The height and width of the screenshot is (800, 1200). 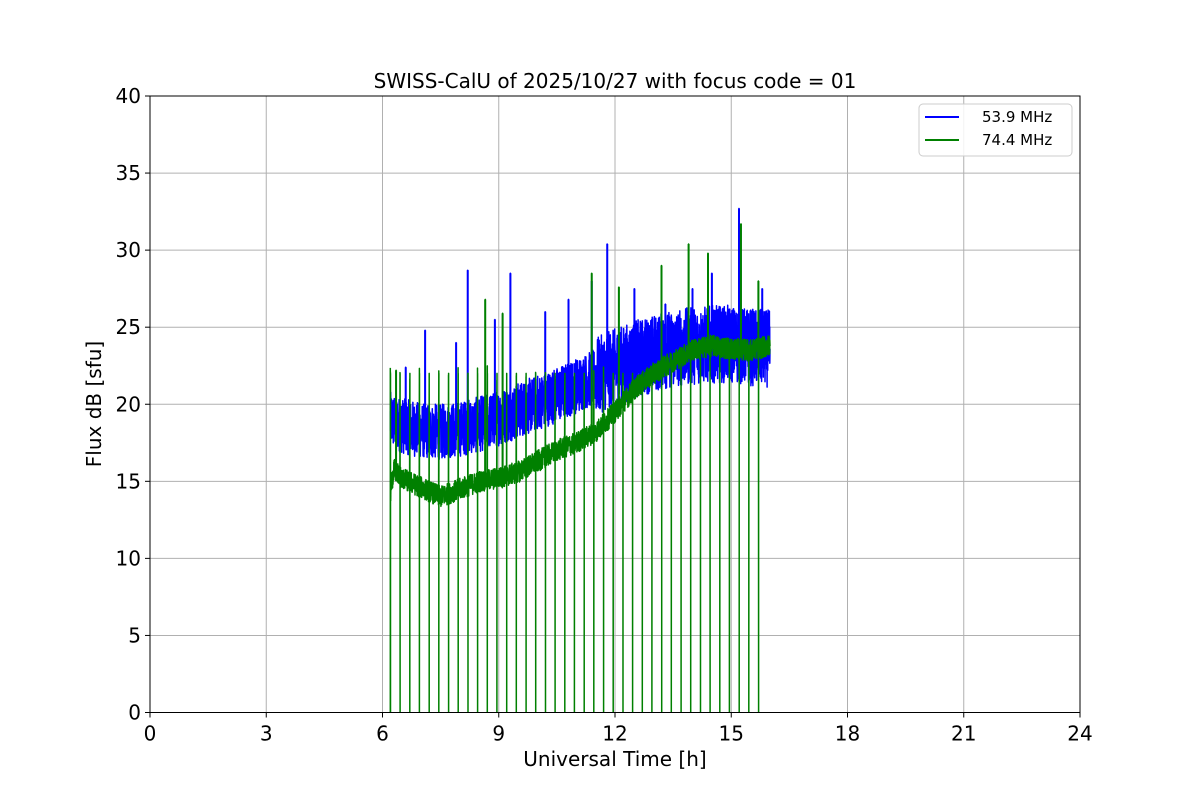 What do you see at coordinates (1079, 734) in the screenshot?
I see `x-tick-label: 24` at bounding box center [1079, 734].